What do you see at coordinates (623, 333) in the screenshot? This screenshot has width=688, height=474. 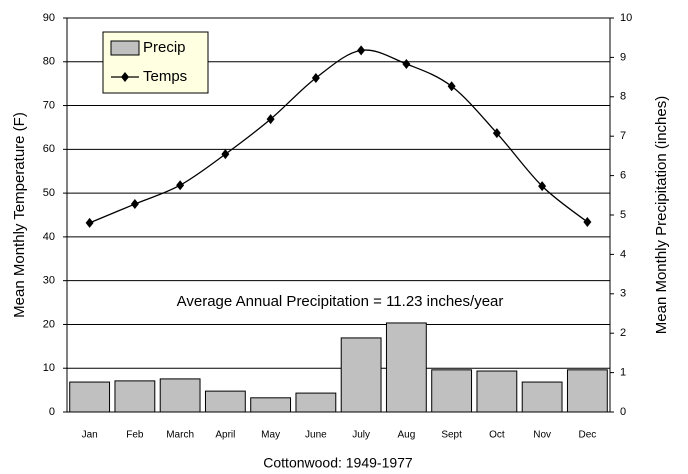 I see `y2-tick-label: 2` at bounding box center [623, 333].